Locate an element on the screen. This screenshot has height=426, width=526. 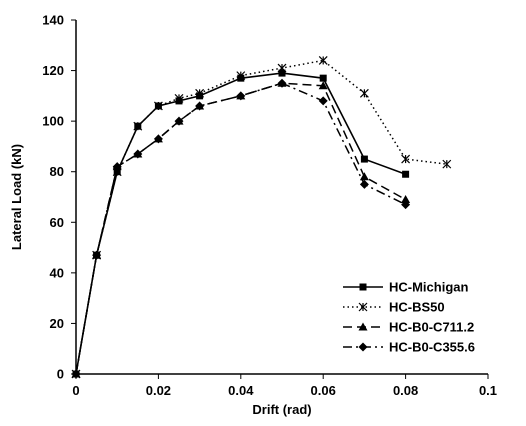
legend-entry-1: HC-Michigan is located at coordinates (406, 287).